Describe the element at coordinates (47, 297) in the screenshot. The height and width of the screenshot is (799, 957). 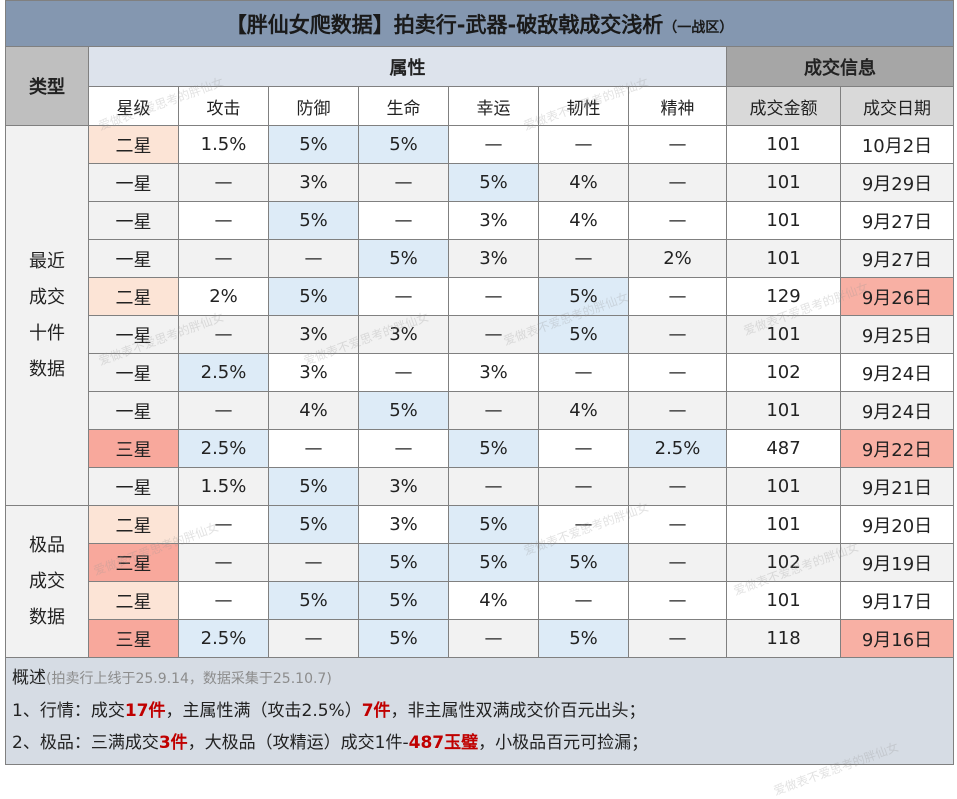
I see `group-label-line: 成交` at that location.